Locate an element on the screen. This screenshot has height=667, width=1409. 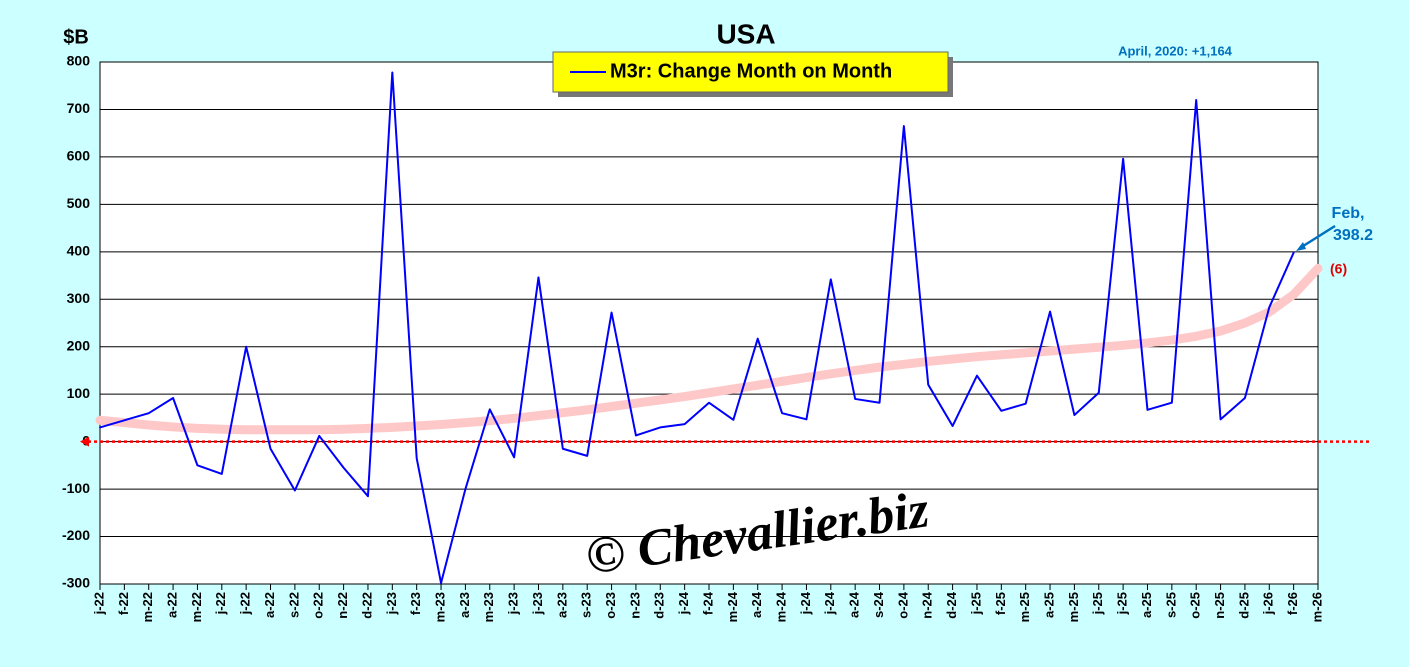
x-tick-label: o-23 is located at coordinates (610, 605).